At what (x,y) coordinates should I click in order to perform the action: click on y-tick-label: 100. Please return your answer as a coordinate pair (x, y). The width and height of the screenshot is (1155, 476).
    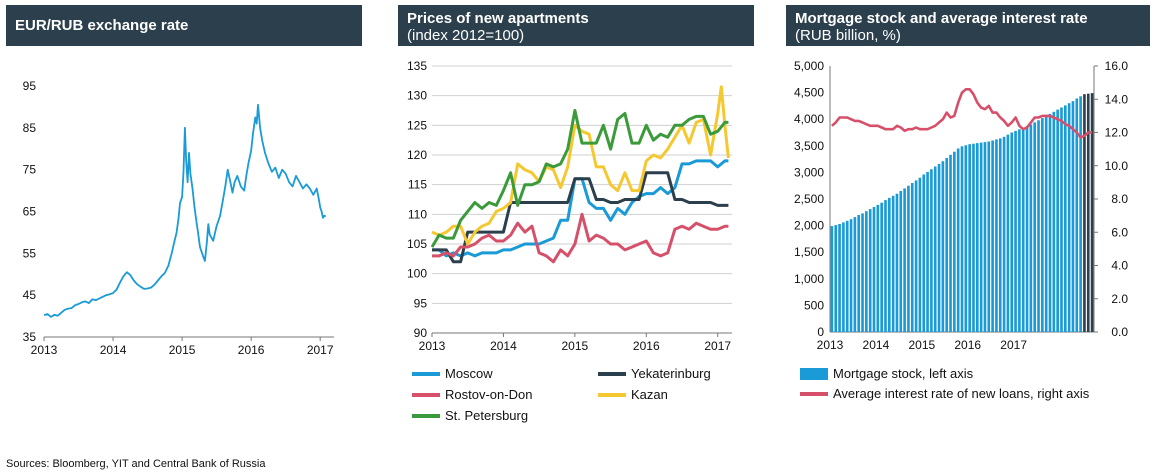
    Looking at the image, I should click on (417, 274).